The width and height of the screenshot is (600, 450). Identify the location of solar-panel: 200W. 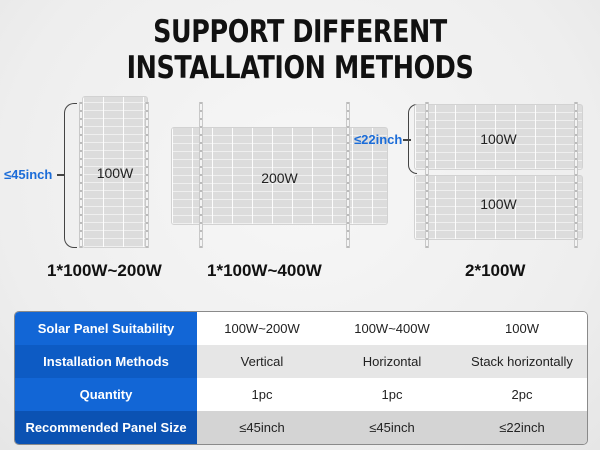
(279, 176).